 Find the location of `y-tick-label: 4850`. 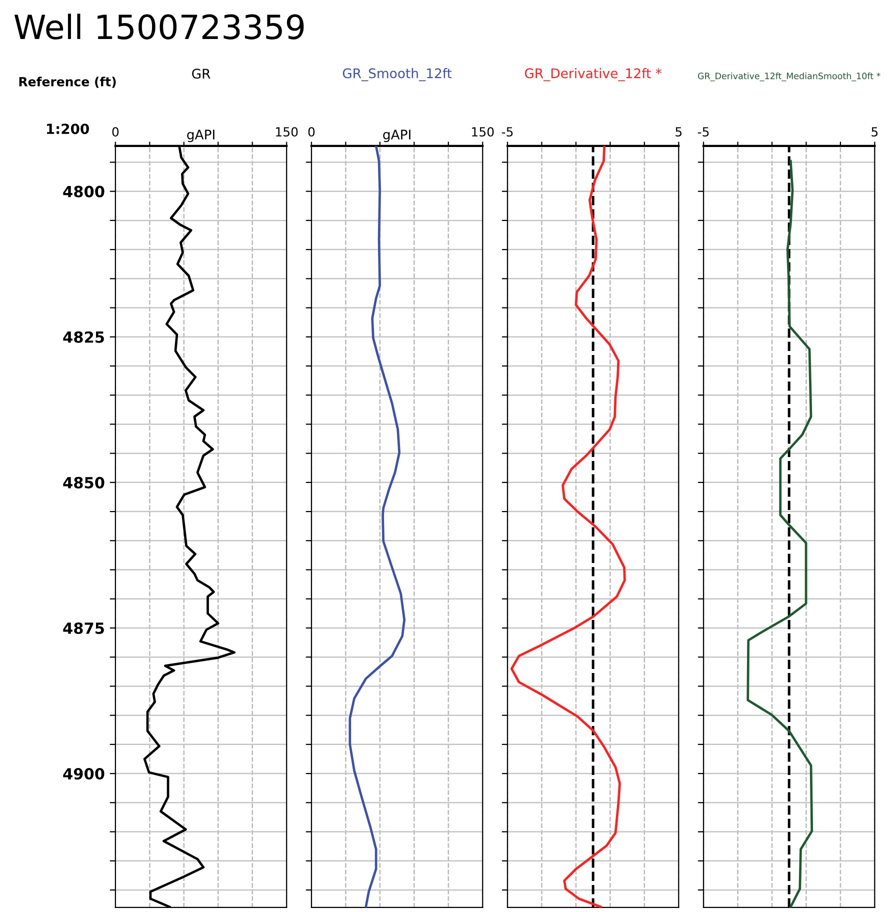

y-tick-label: 4850 is located at coordinates (83, 482).